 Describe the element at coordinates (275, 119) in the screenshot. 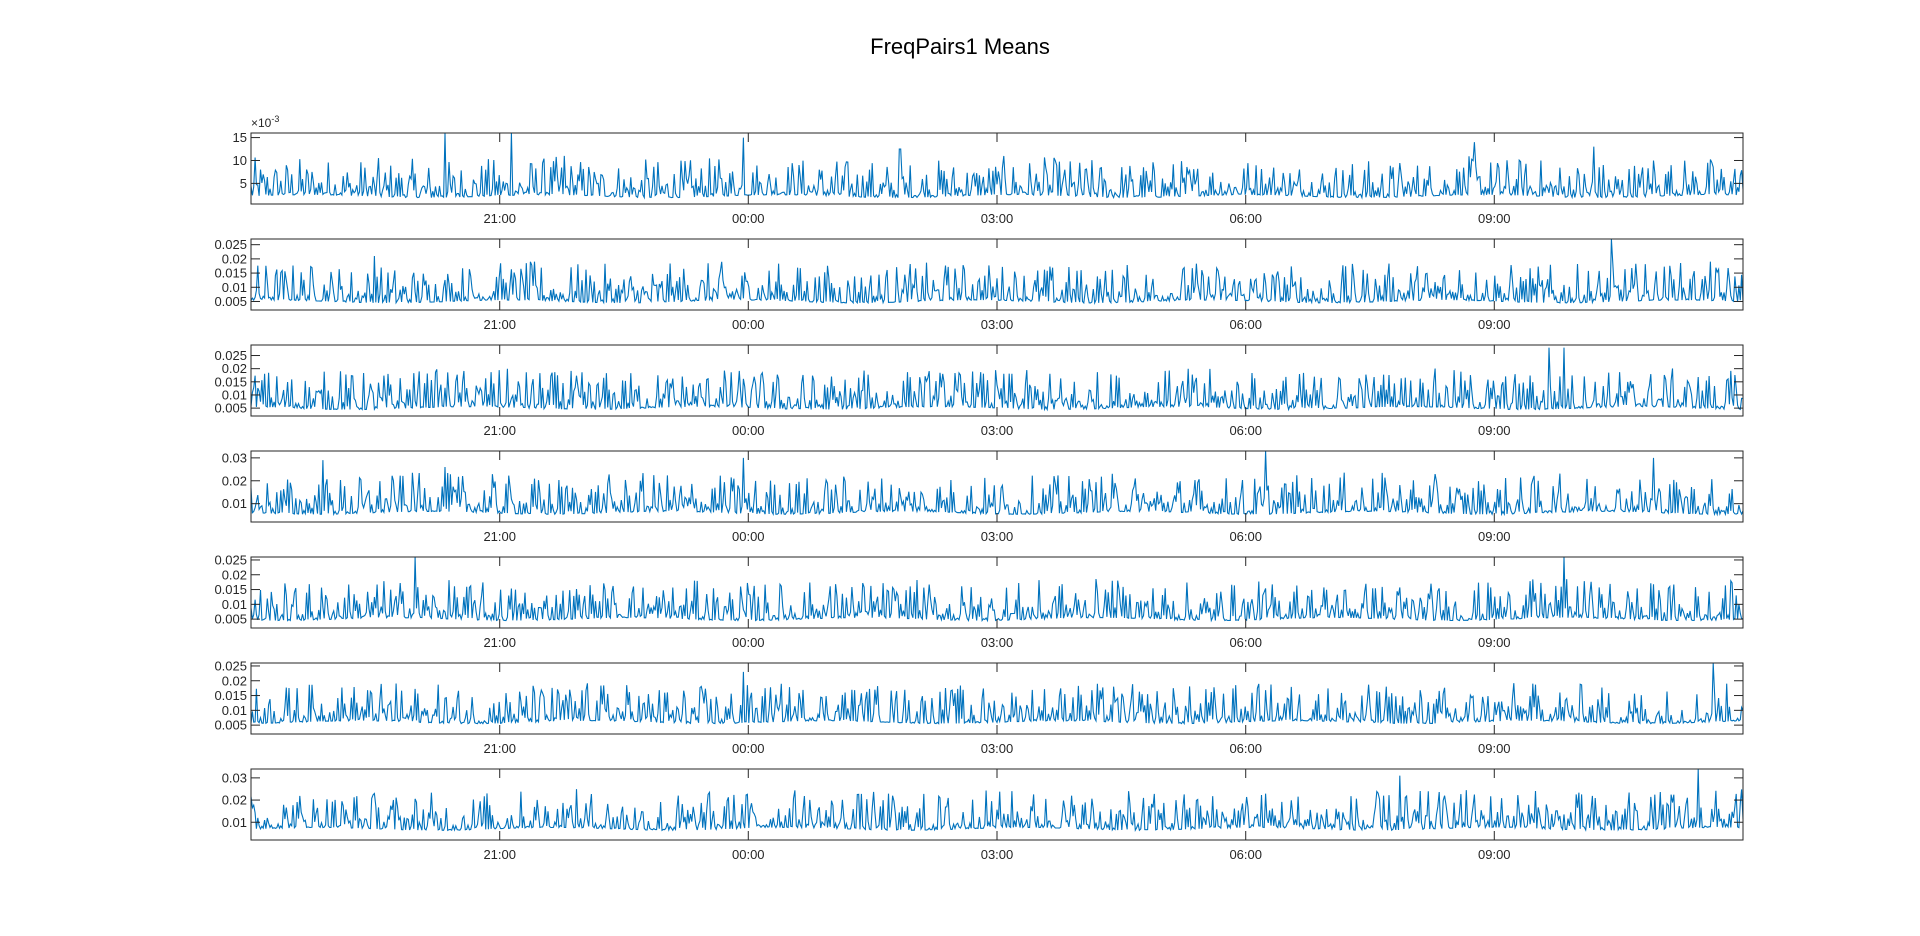

I see `y-exponent-power: -3` at that location.